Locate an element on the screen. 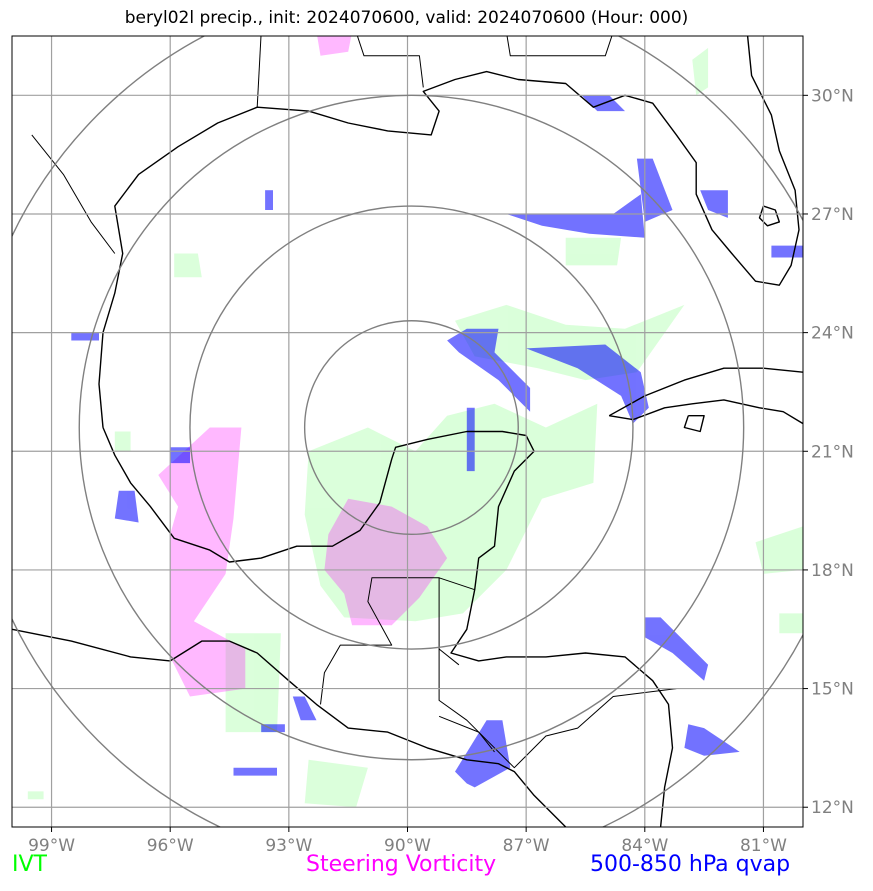  tick-label-lon: 84°W is located at coordinates (644, 846).